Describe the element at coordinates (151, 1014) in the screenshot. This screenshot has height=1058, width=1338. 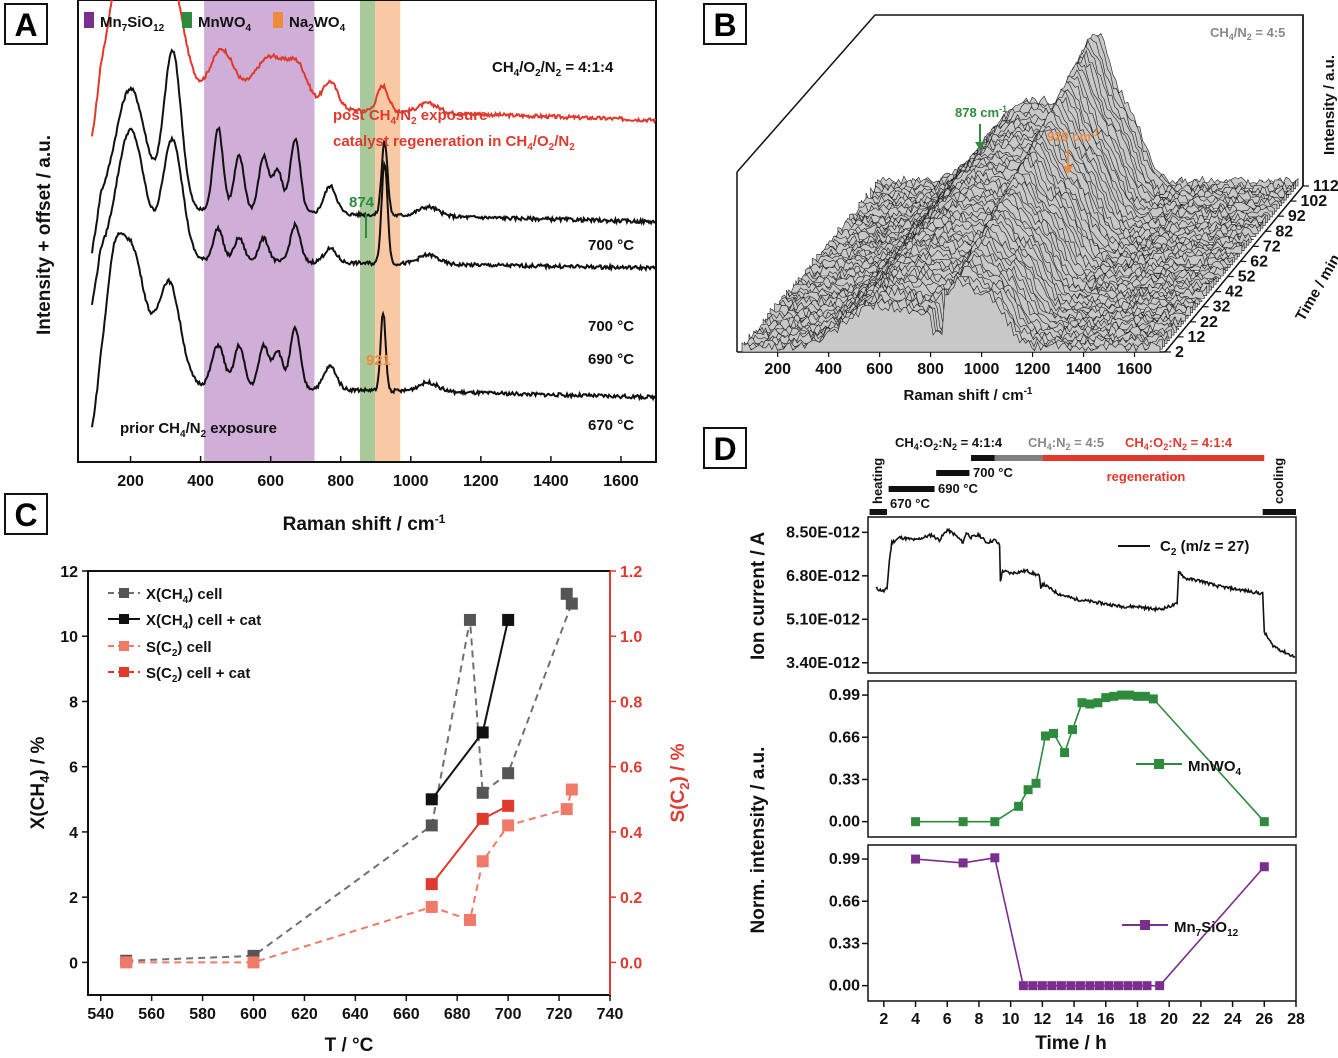
I see `c-xtick-label: 560` at that location.